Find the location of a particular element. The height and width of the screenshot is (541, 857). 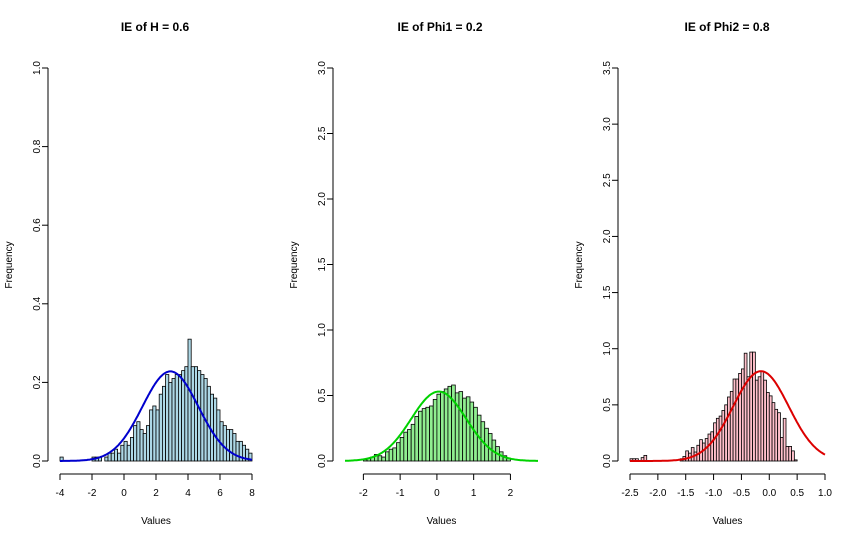

x-tick-label: 4 is located at coordinates (188, 493).